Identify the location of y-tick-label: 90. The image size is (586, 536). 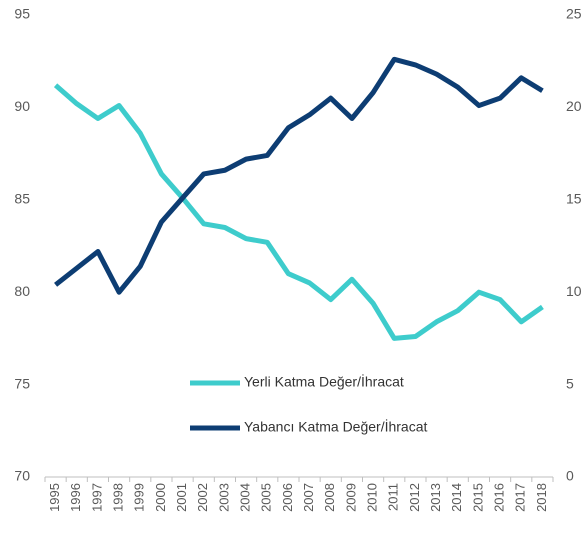
(22, 106).